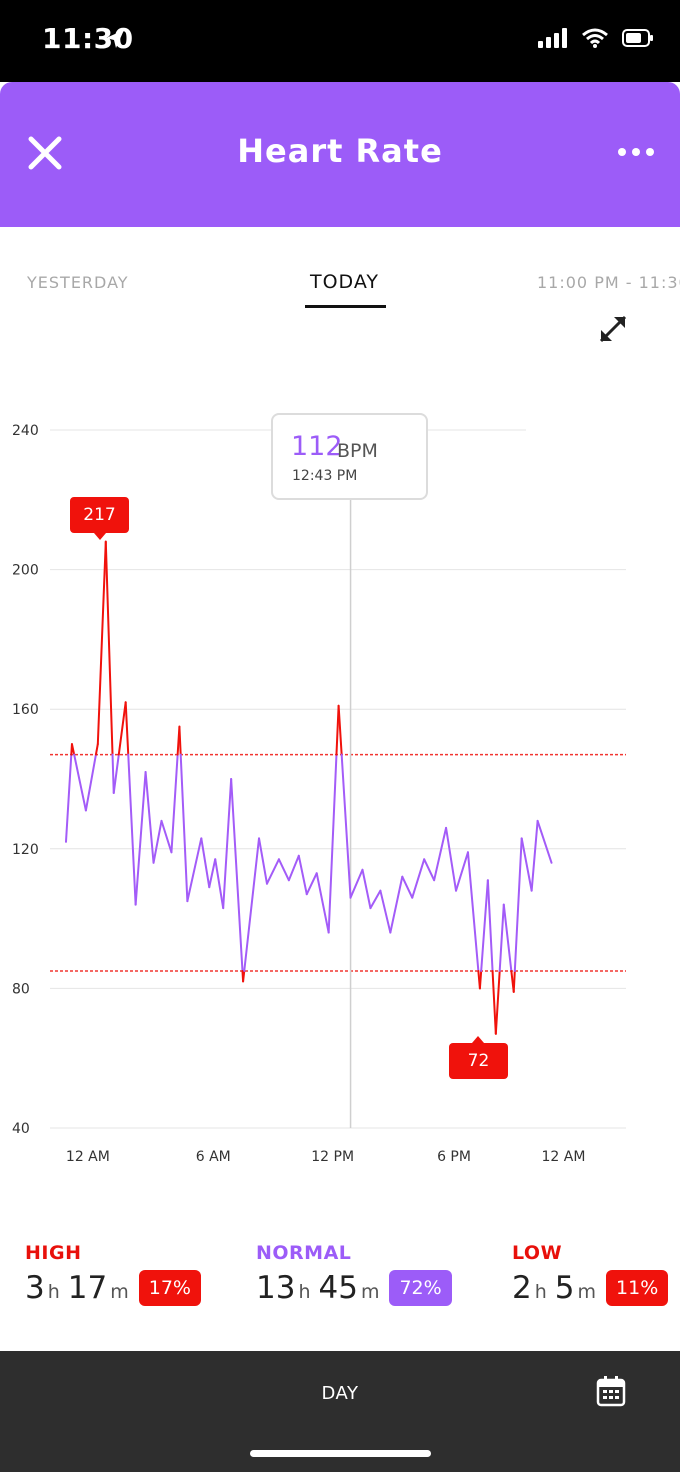 The image size is (680, 1472). What do you see at coordinates (344, 282) in the screenshot?
I see `tab-today: TODAY` at bounding box center [344, 282].